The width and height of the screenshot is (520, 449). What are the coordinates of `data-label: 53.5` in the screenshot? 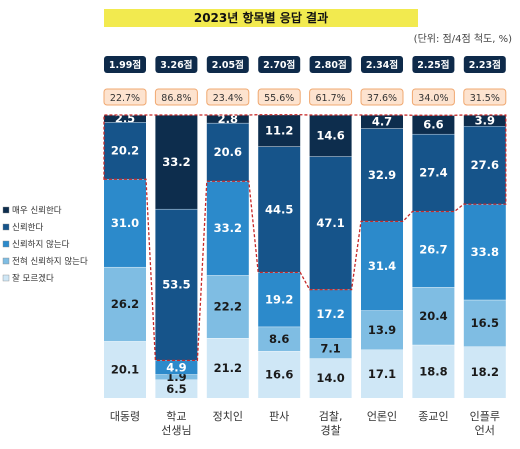 It's located at (176, 285).